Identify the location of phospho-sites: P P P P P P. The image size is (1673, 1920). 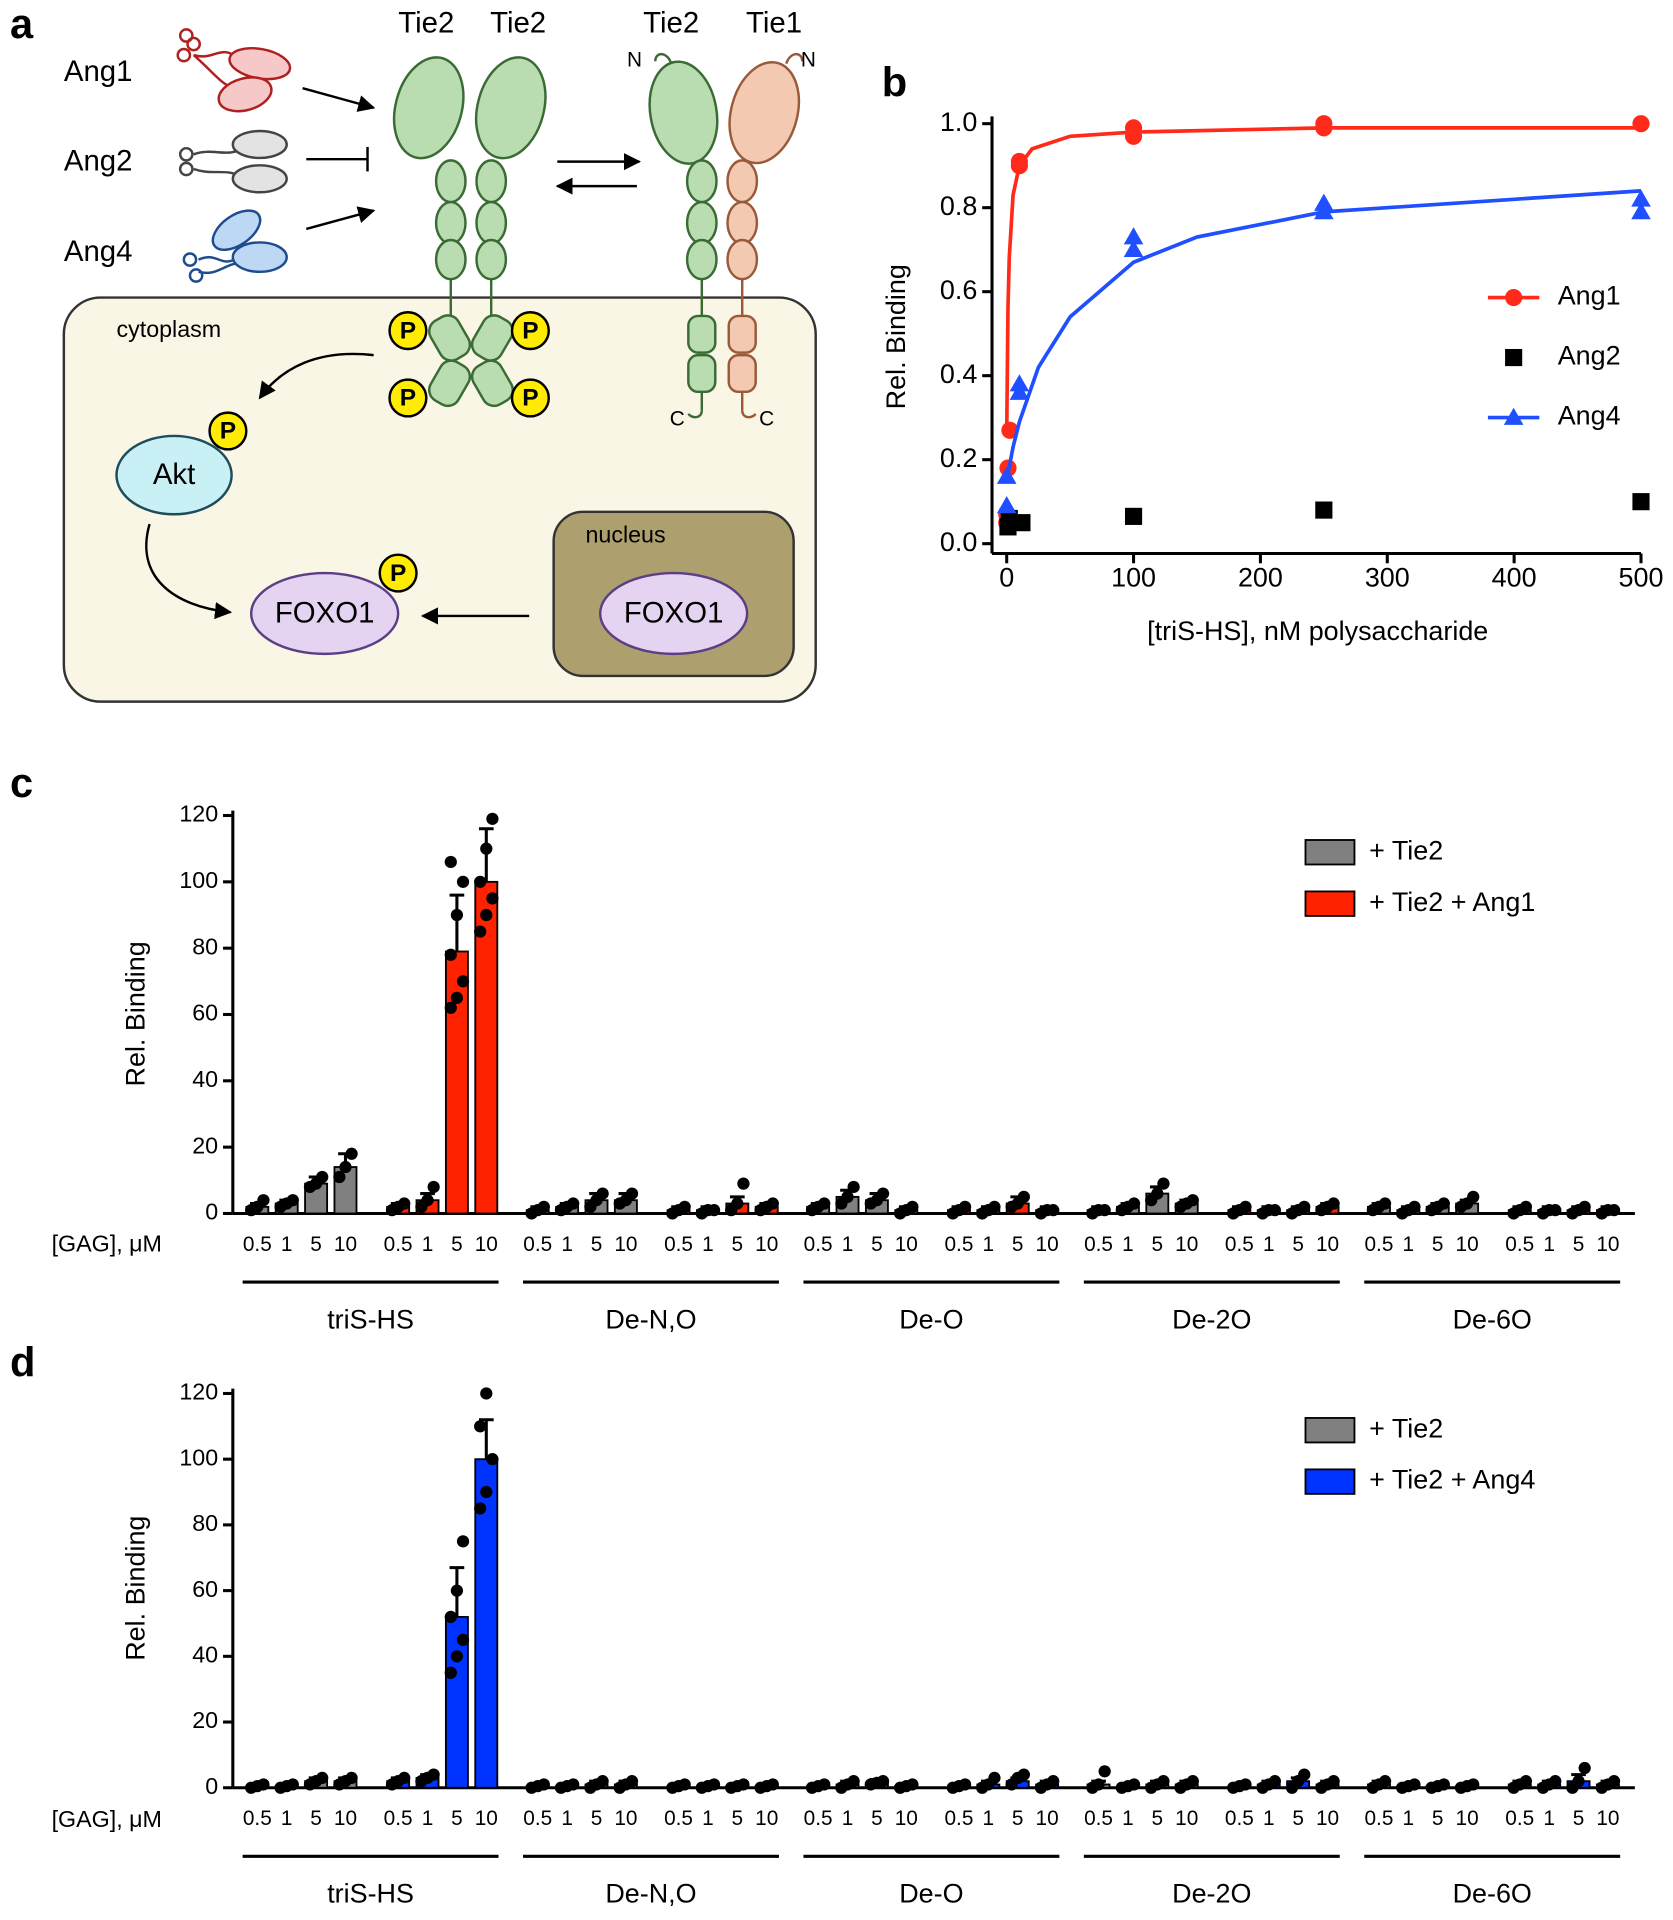
(379, 452).